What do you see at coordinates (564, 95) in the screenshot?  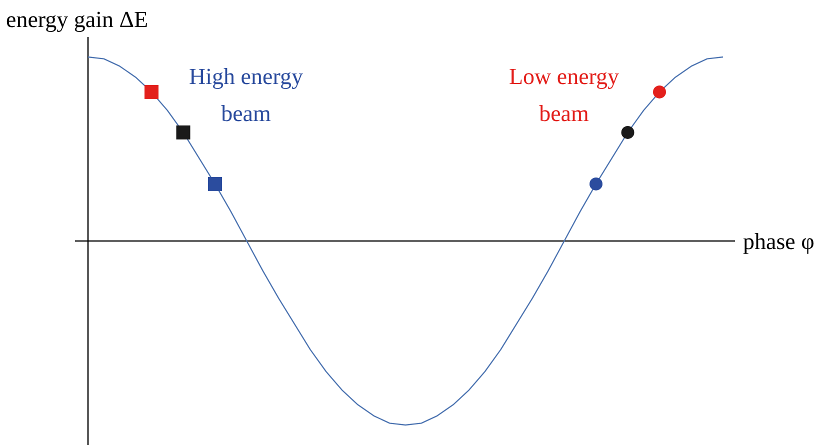 I see `annotation: Low energy beam` at bounding box center [564, 95].